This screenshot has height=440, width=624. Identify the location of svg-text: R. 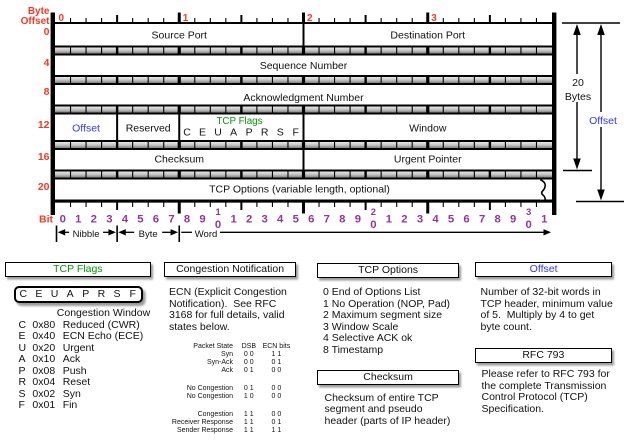
(265, 133).